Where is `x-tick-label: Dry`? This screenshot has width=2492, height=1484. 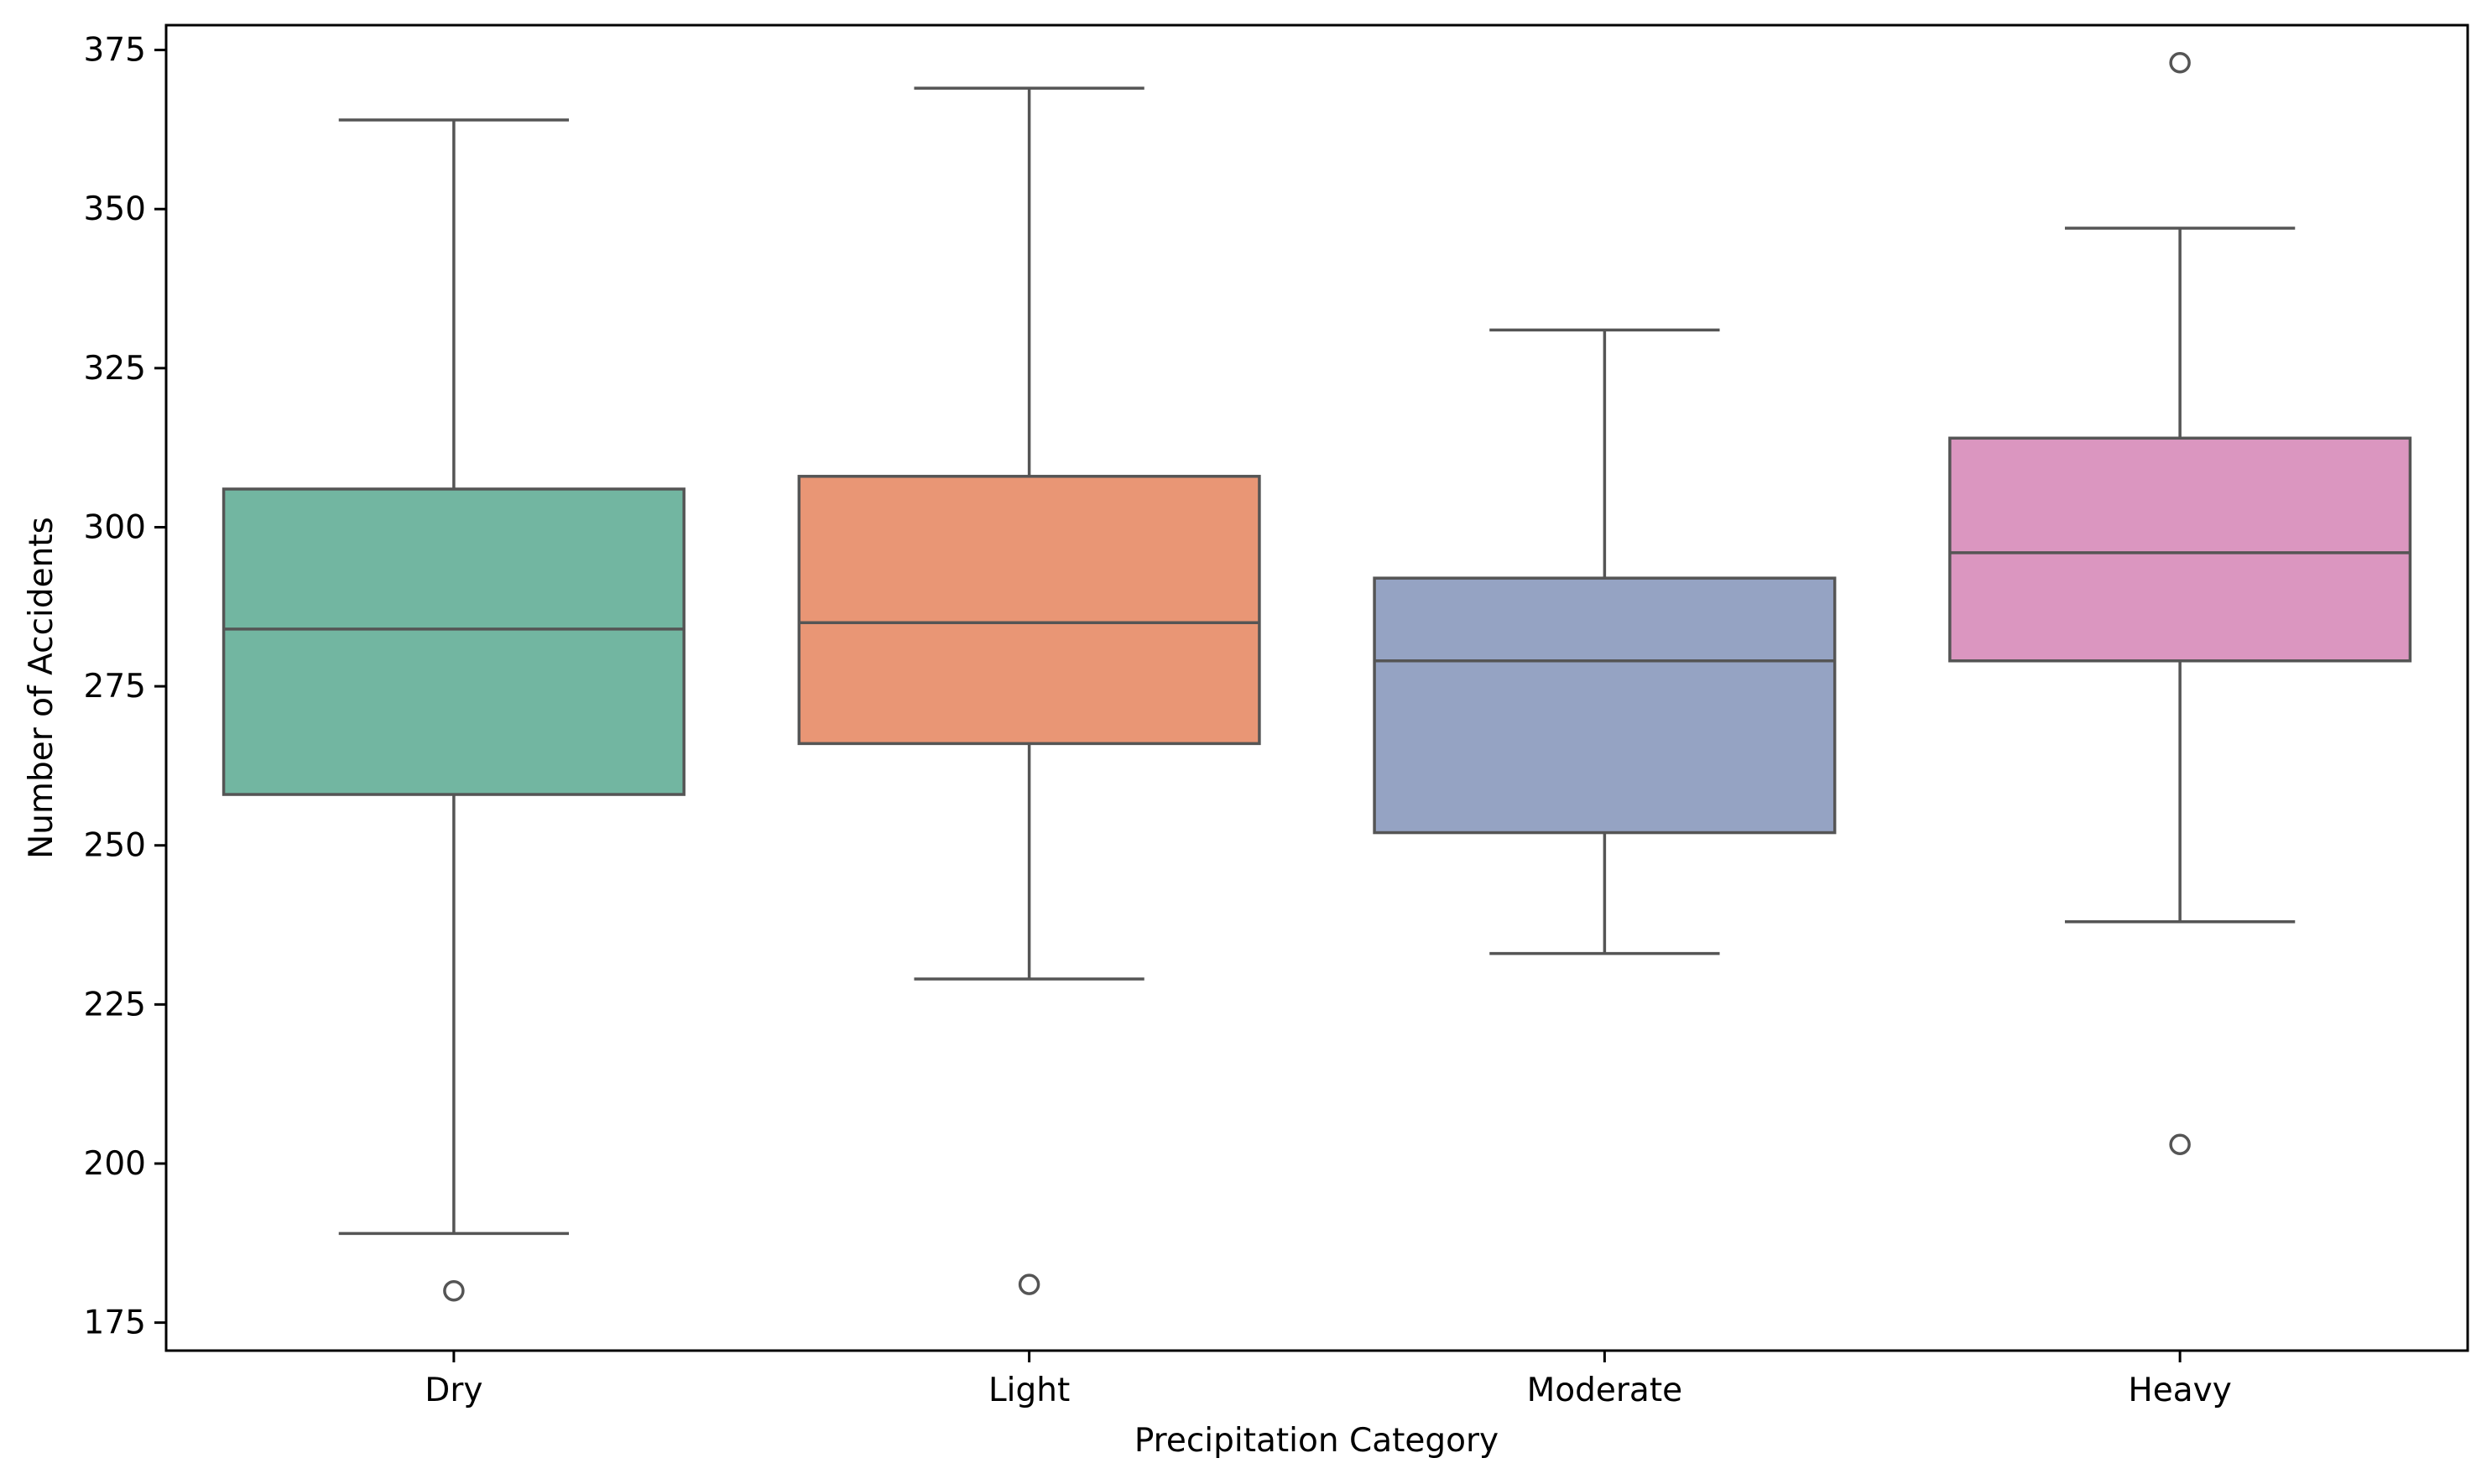
x-tick-label: Dry is located at coordinates (454, 1390).